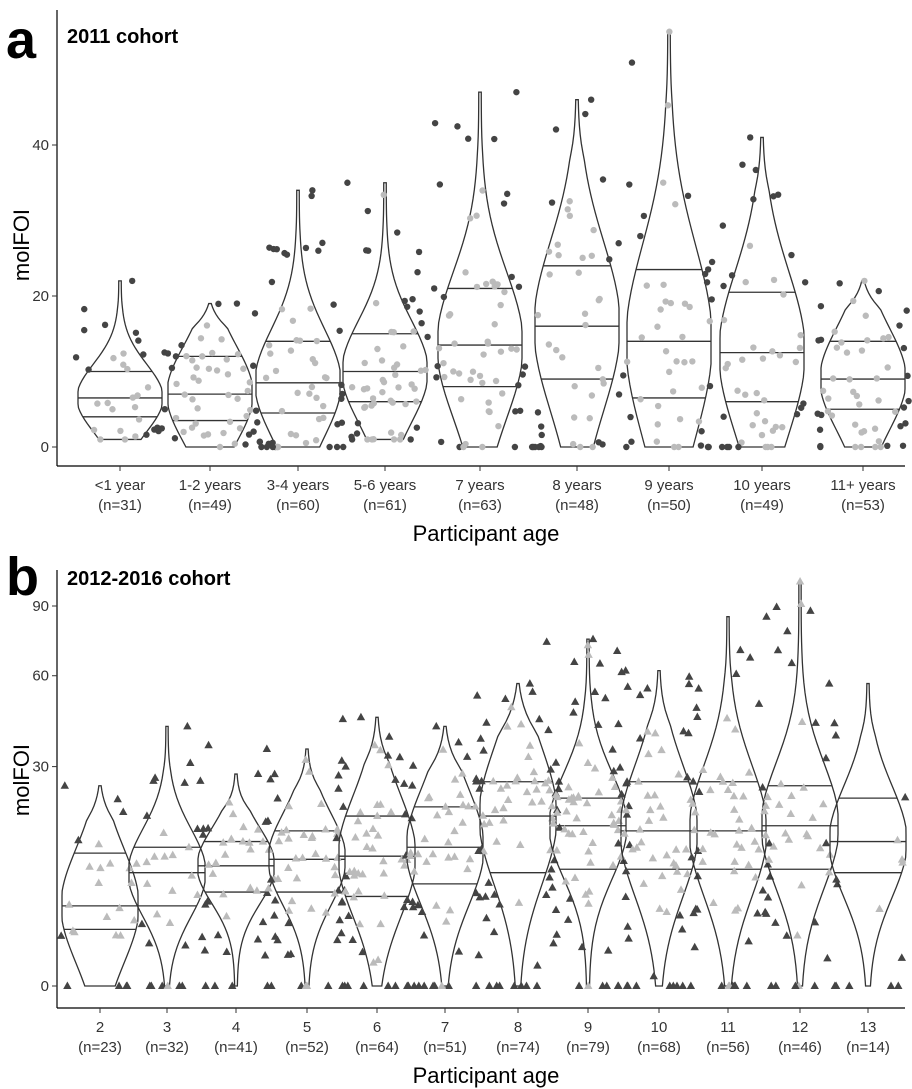 The height and width of the screenshot is (1089, 912). I want to click on y-tick-label: 40, so click(40, 145).